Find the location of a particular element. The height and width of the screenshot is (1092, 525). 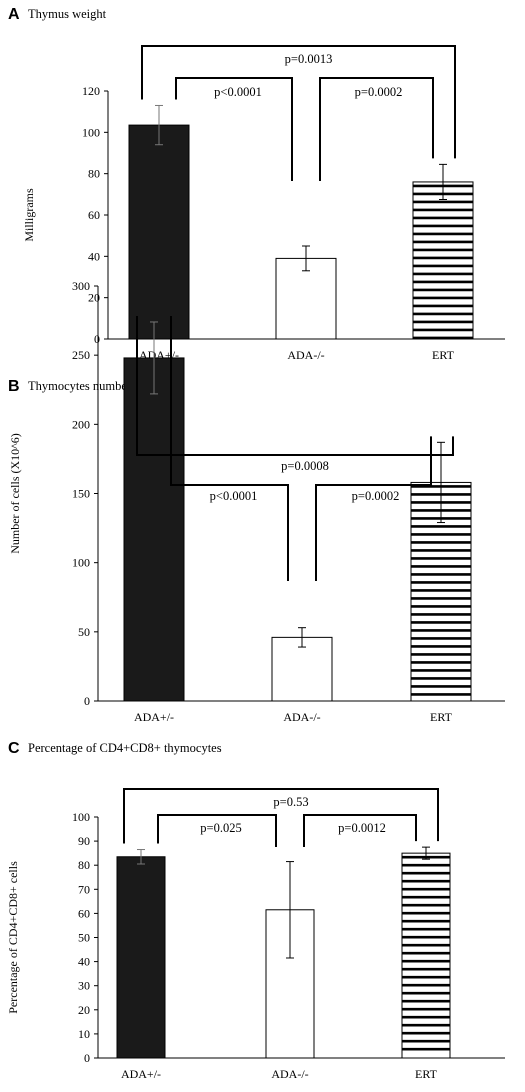

y-axis-label: Percentage of CD4+CD8+ cells is located at coordinates (13, 937).